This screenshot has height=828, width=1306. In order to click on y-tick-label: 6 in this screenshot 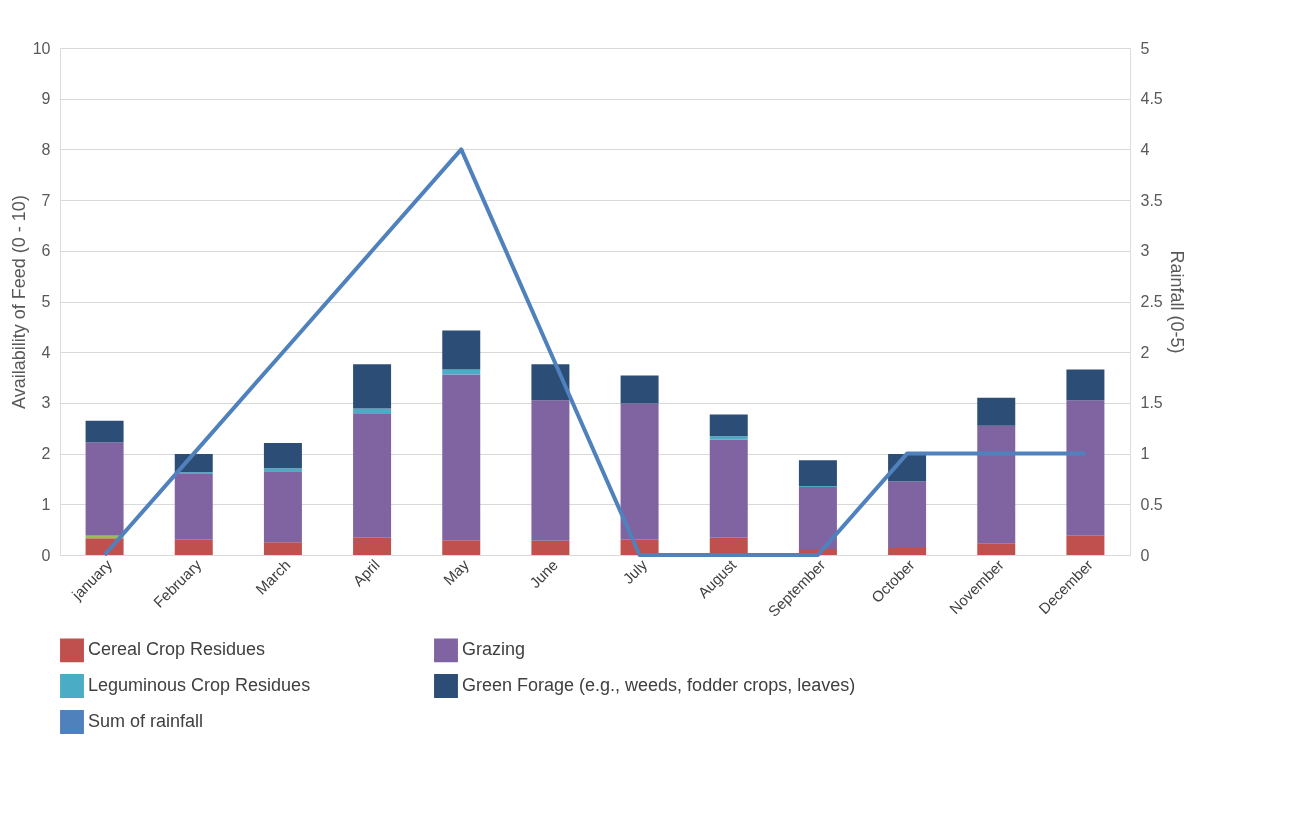, I will do `click(46, 251)`.